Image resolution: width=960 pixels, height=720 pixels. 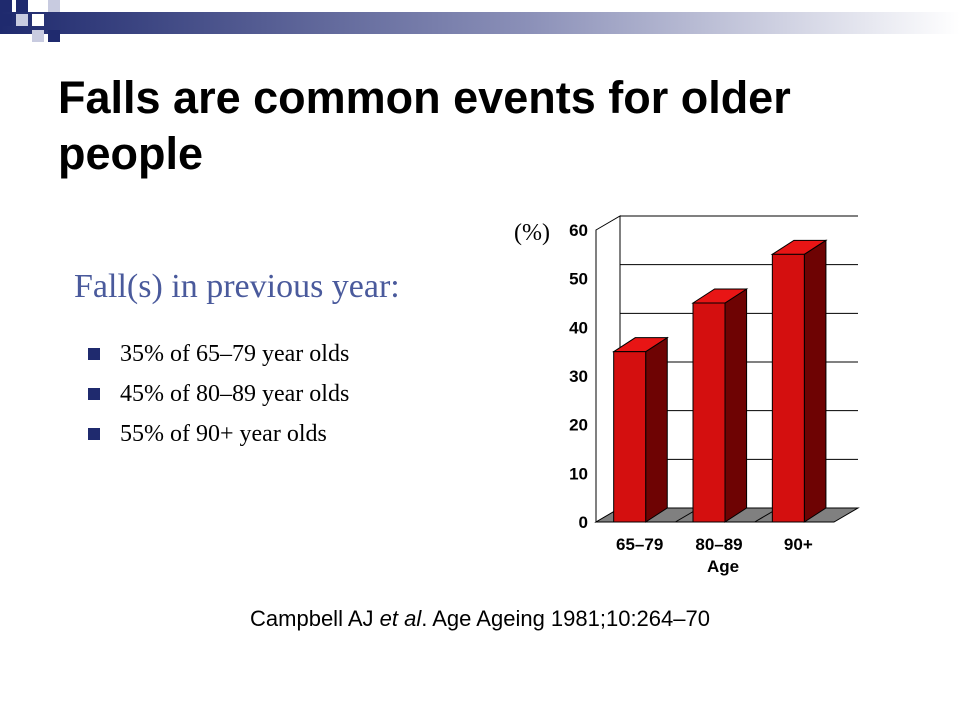 What do you see at coordinates (237, 286) in the screenshot?
I see `subtitle: Fall(s) in previous year:` at bounding box center [237, 286].